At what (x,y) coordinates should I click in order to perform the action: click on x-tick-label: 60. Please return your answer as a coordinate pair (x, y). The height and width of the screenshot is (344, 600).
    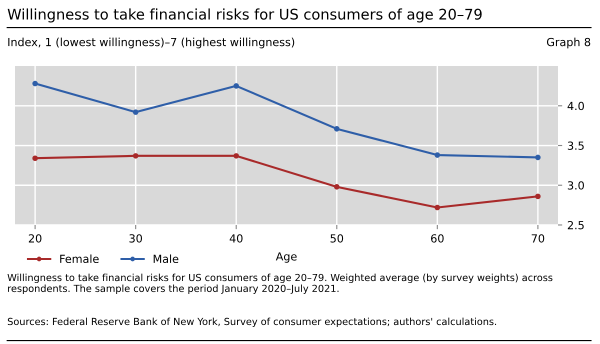
    Looking at the image, I should click on (437, 238).